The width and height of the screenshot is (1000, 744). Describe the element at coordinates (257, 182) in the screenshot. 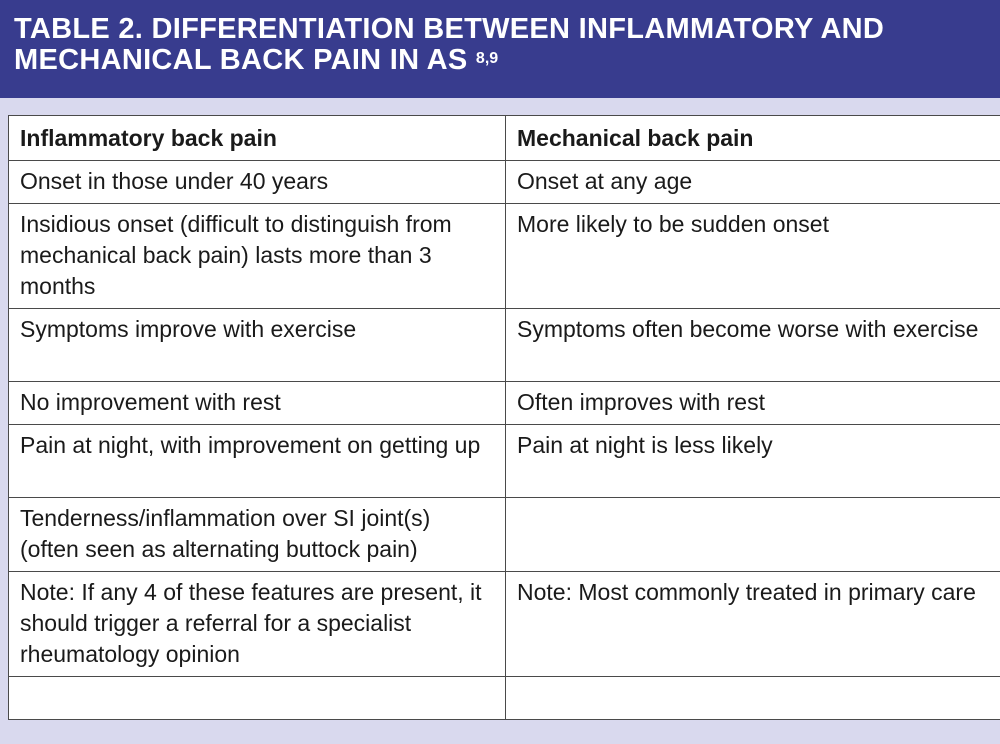

I see `inflammatory-cell: Onset in those under 40 years` at that location.